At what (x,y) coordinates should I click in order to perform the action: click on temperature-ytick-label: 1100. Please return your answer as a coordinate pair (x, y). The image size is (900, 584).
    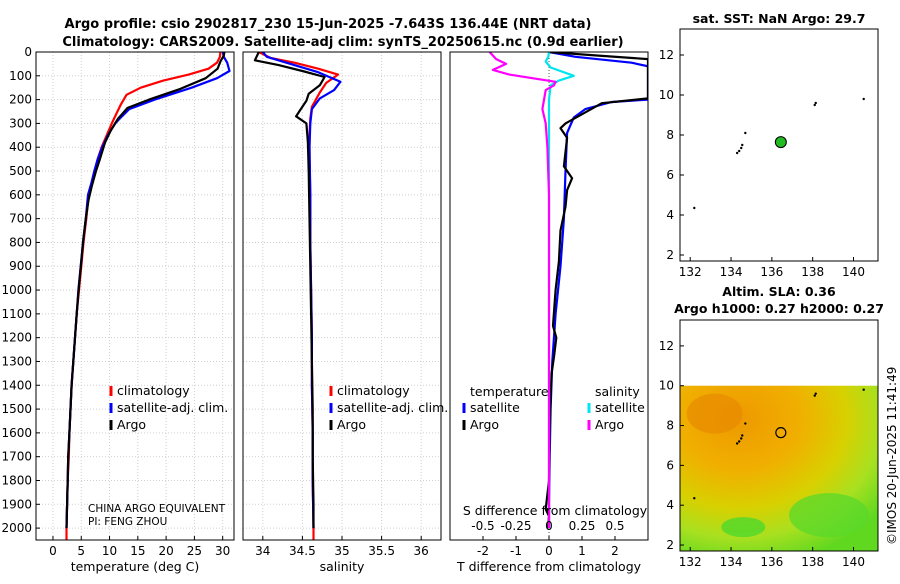
    Looking at the image, I should click on (16, 314).